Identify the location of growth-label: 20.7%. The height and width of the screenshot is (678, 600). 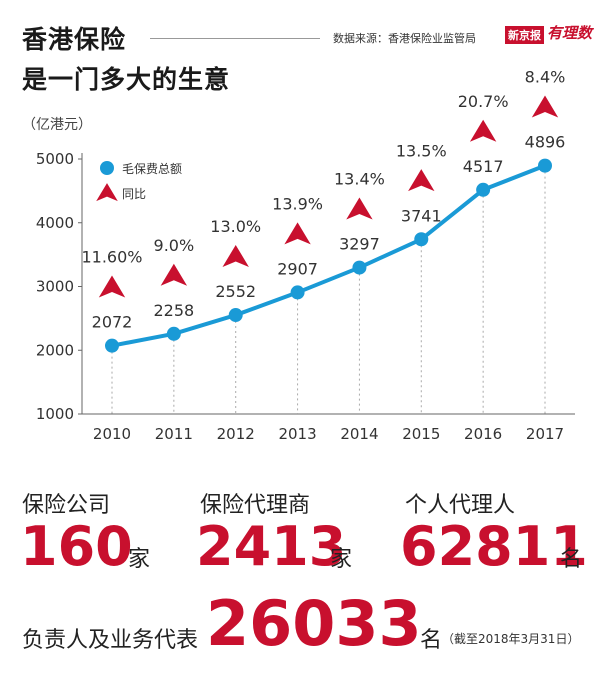
(483, 101).